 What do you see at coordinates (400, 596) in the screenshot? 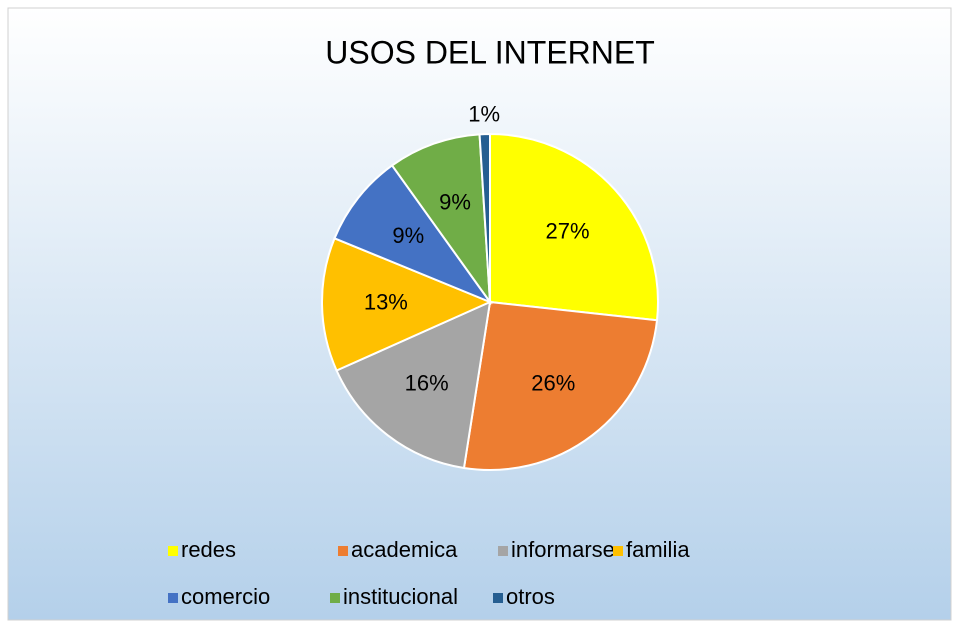
I see `legend-label: institucional` at bounding box center [400, 596].